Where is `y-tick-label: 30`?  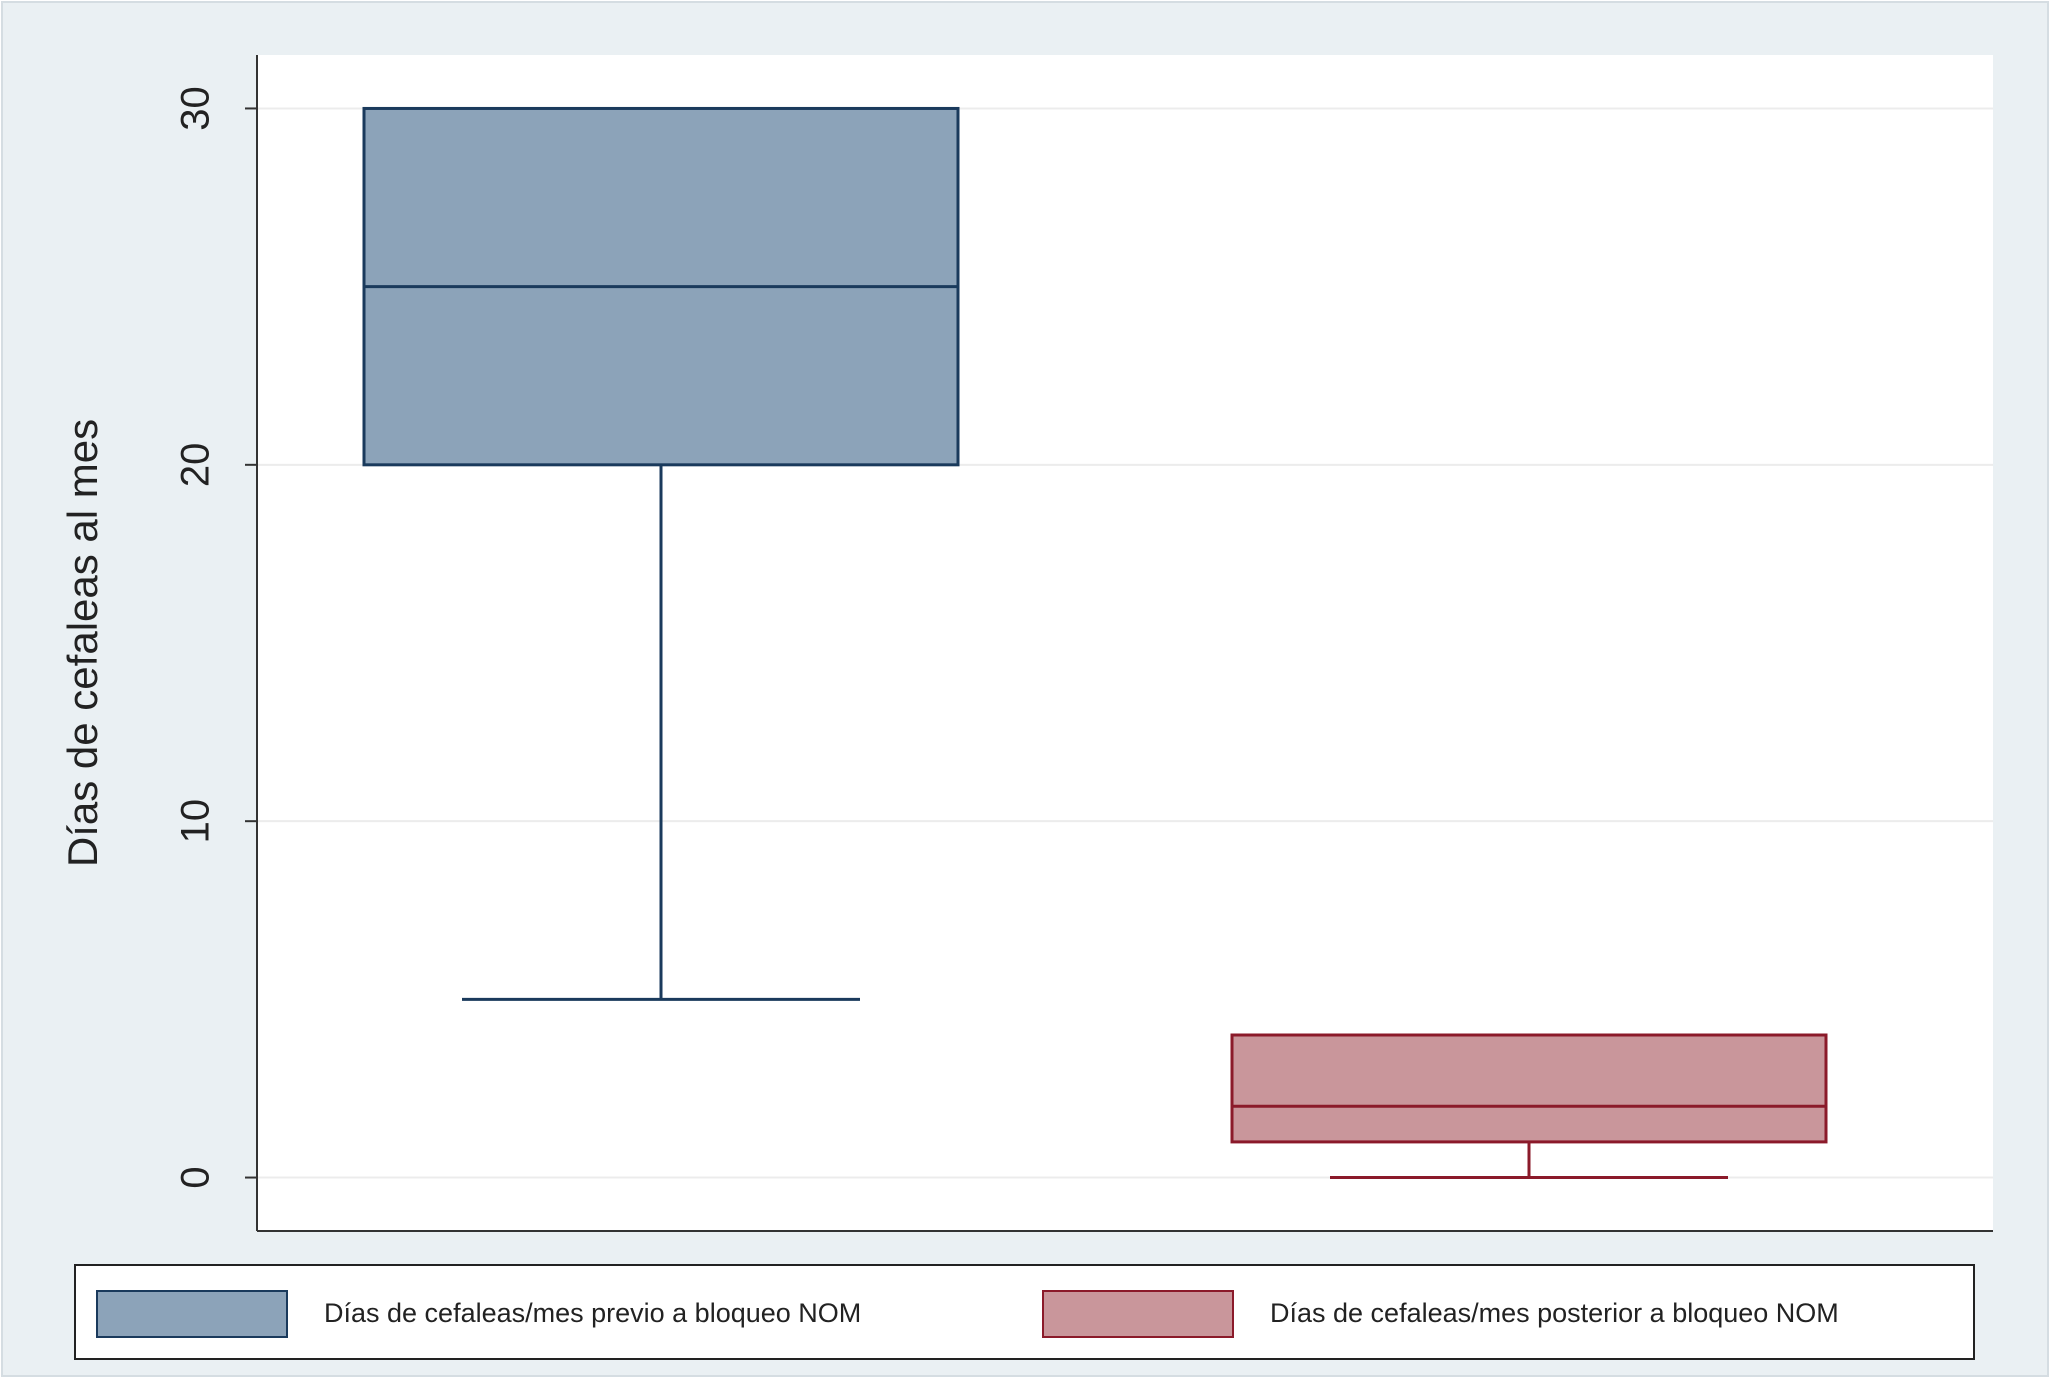
y-tick-label: 30 is located at coordinates (196, 108).